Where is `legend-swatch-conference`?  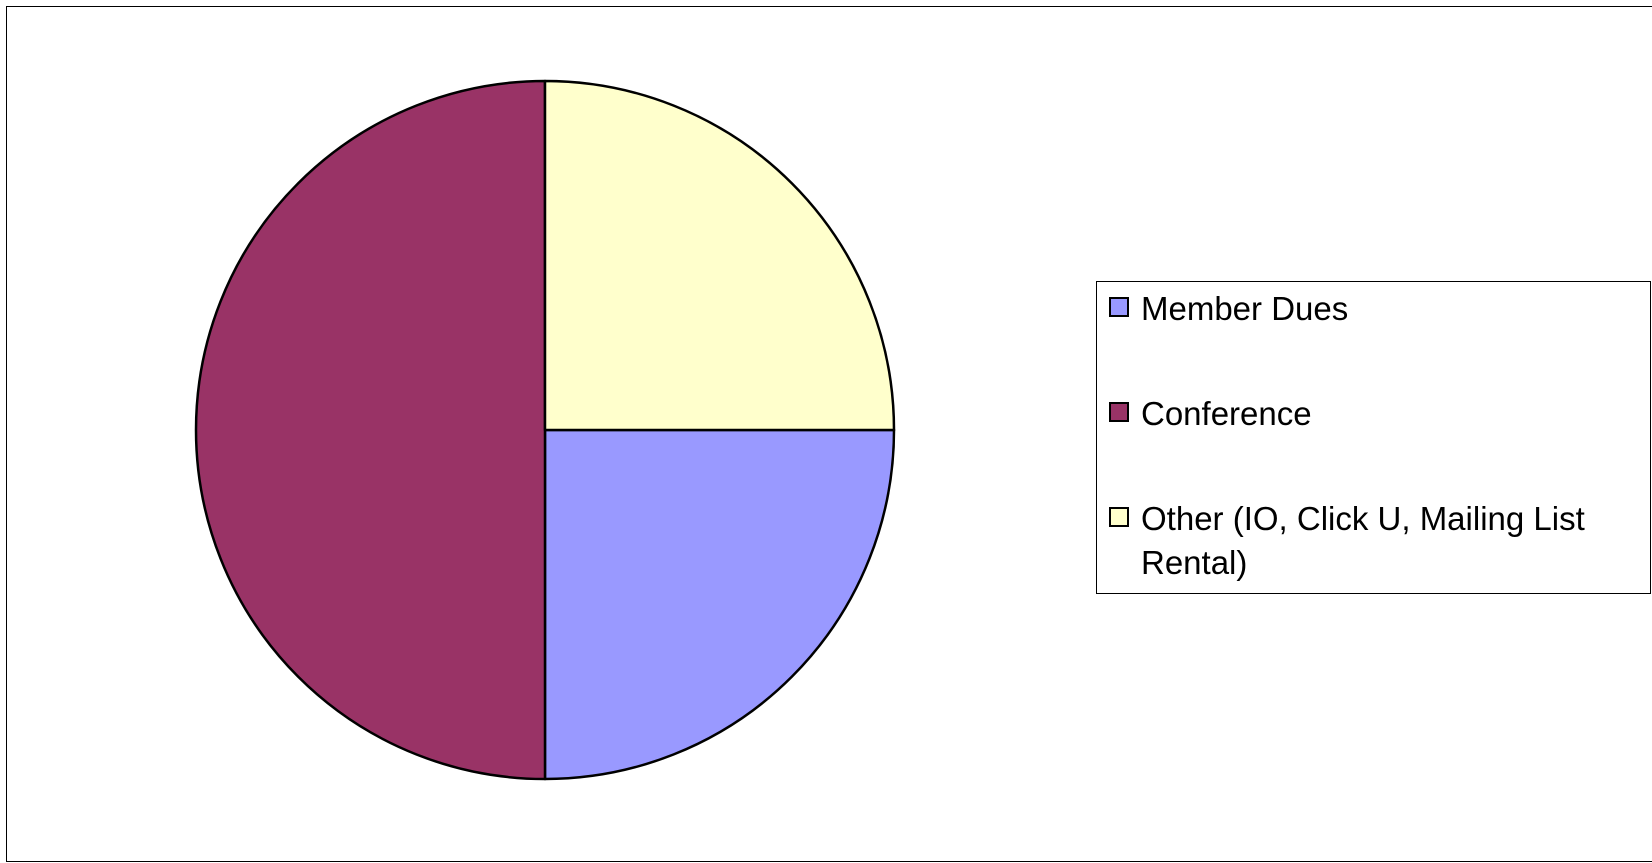 legend-swatch-conference is located at coordinates (1119, 412).